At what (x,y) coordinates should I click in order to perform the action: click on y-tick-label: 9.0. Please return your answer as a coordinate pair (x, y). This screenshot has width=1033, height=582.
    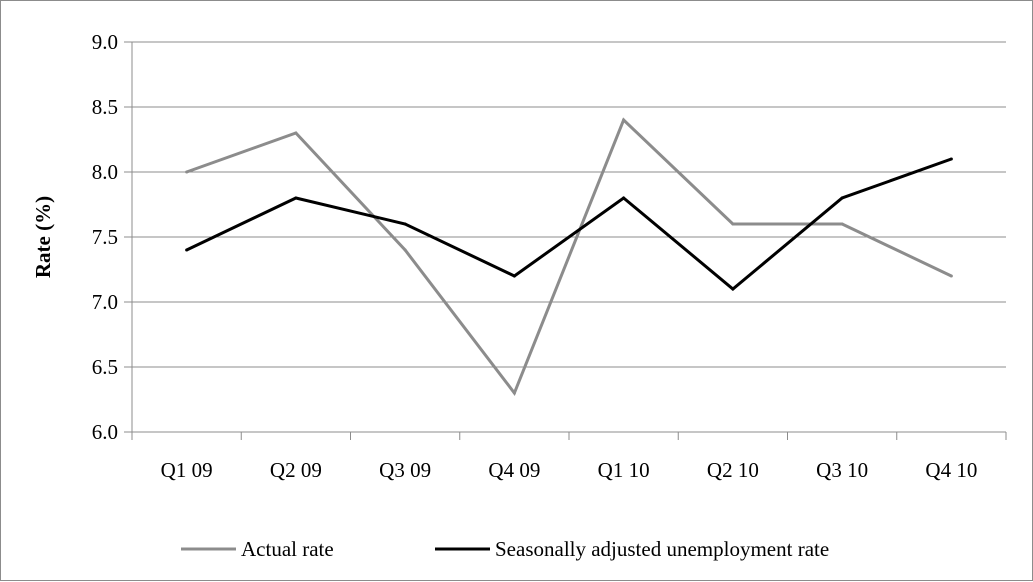
    Looking at the image, I should click on (105, 42).